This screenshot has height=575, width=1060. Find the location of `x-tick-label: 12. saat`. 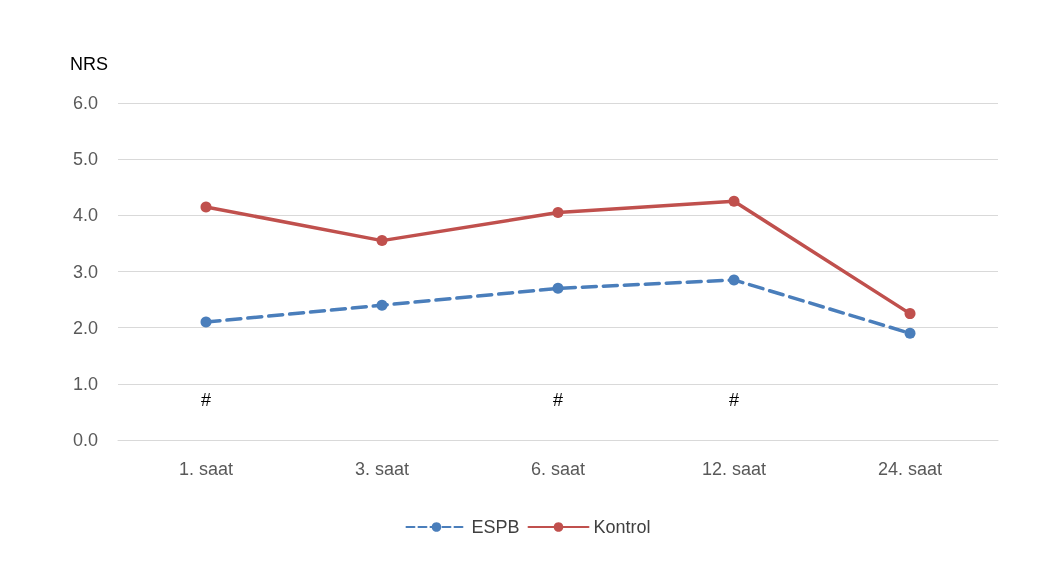

x-tick-label: 12. saat is located at coordinates (734, 469).